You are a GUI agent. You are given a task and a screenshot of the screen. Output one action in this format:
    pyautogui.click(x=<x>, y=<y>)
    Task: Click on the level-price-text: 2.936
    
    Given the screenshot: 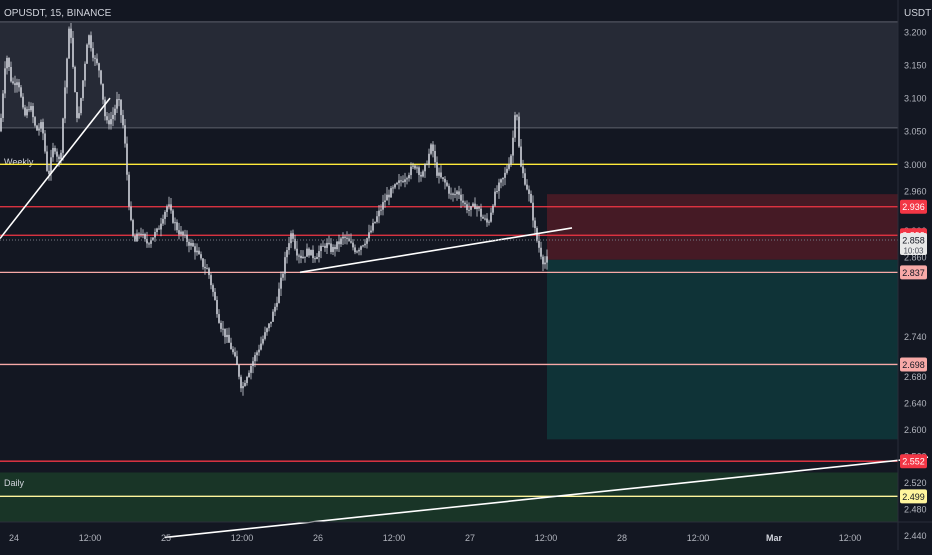 What is the action you would take?
    pyautogui.click(x=913, y=207)
    